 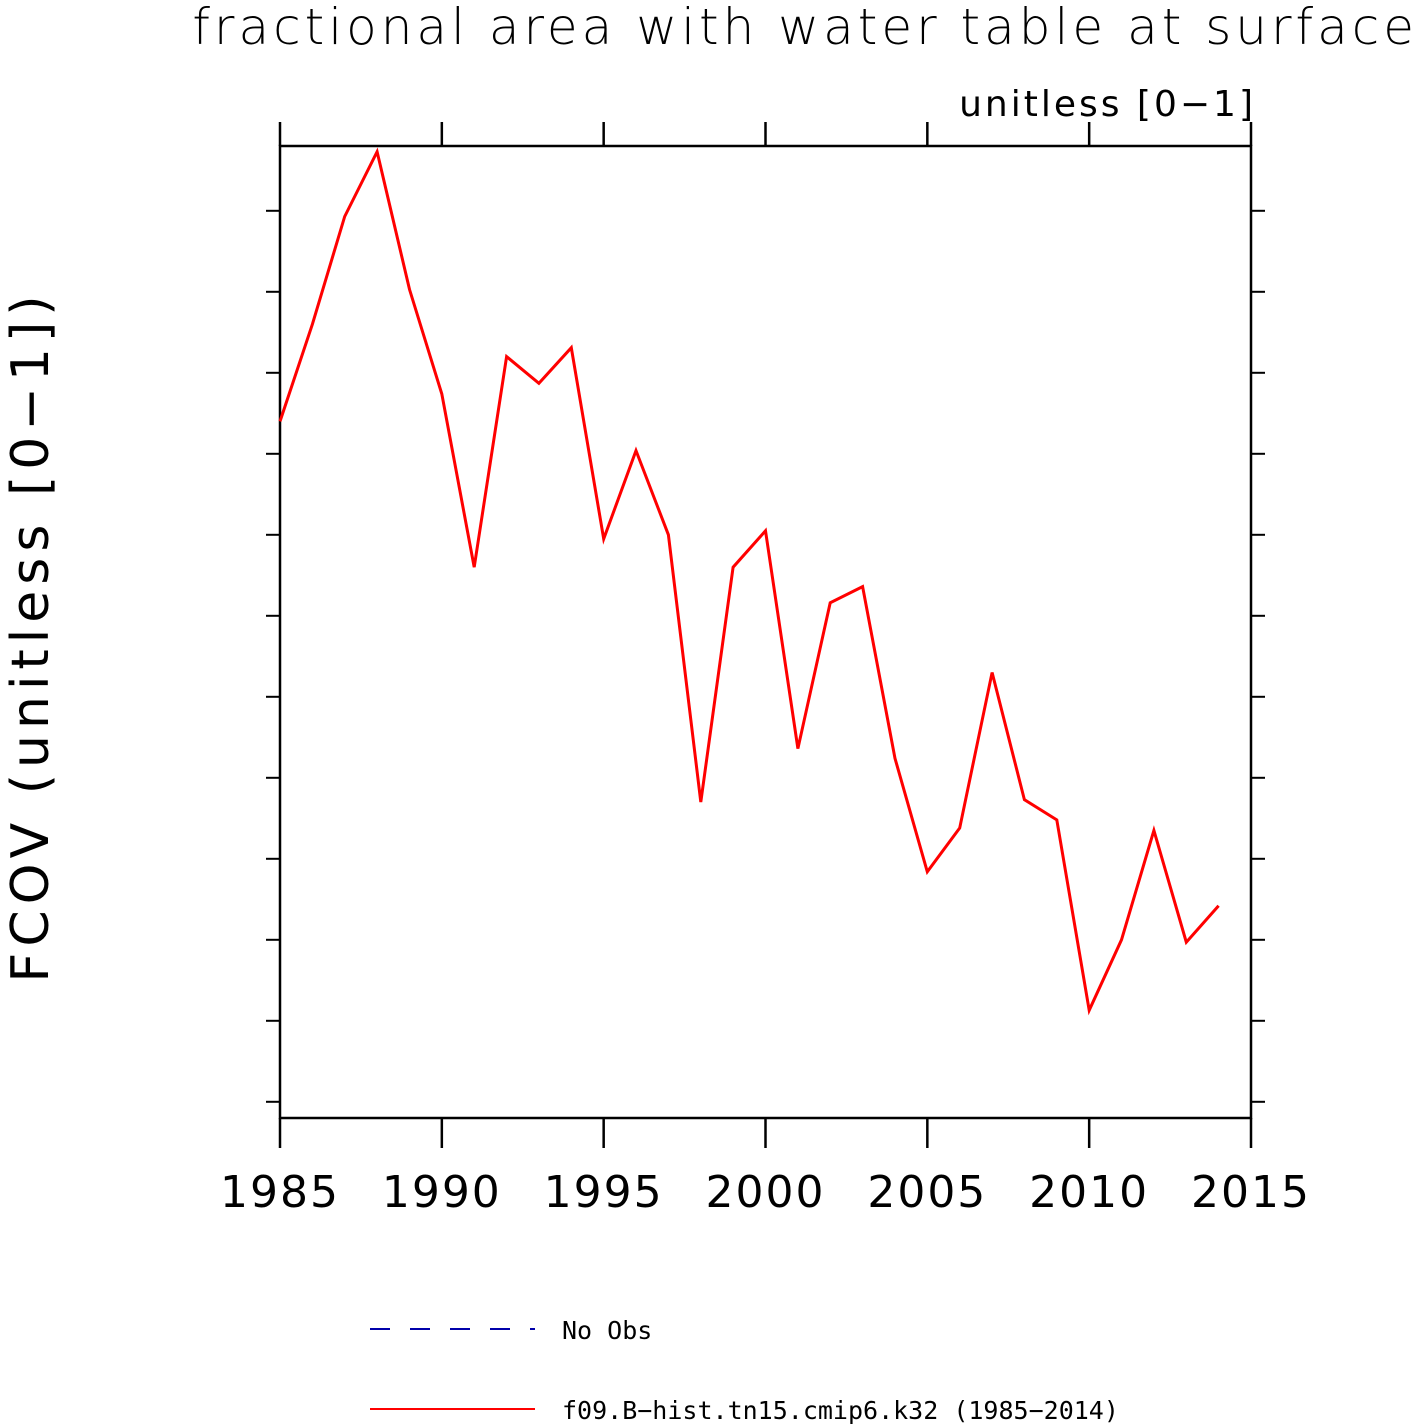 I want to click on x-tick-label-1995: 1995, so click(x=604, y=1192).